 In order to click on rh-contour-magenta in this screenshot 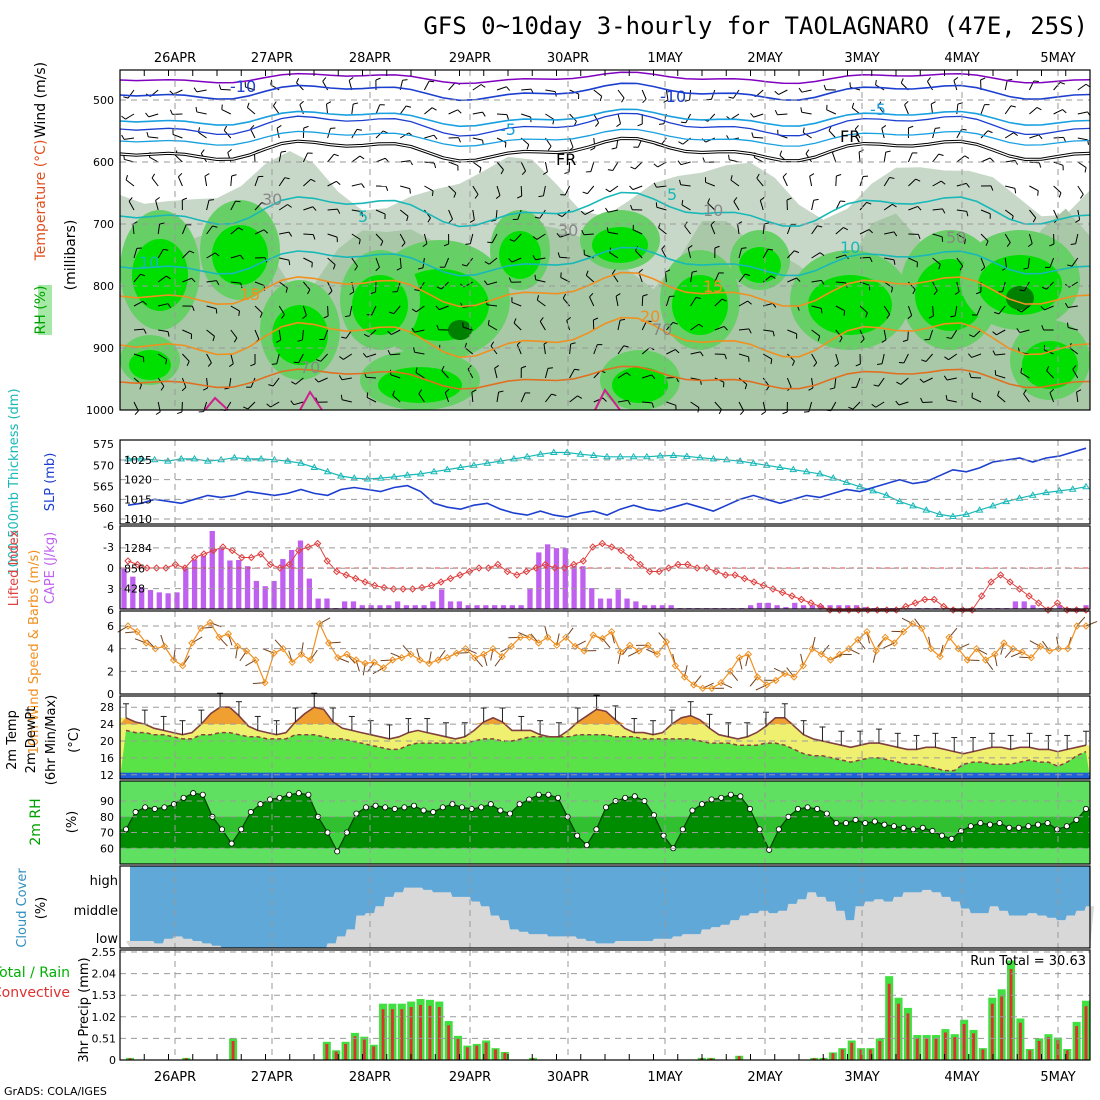, I will do `click(311, 400)`.